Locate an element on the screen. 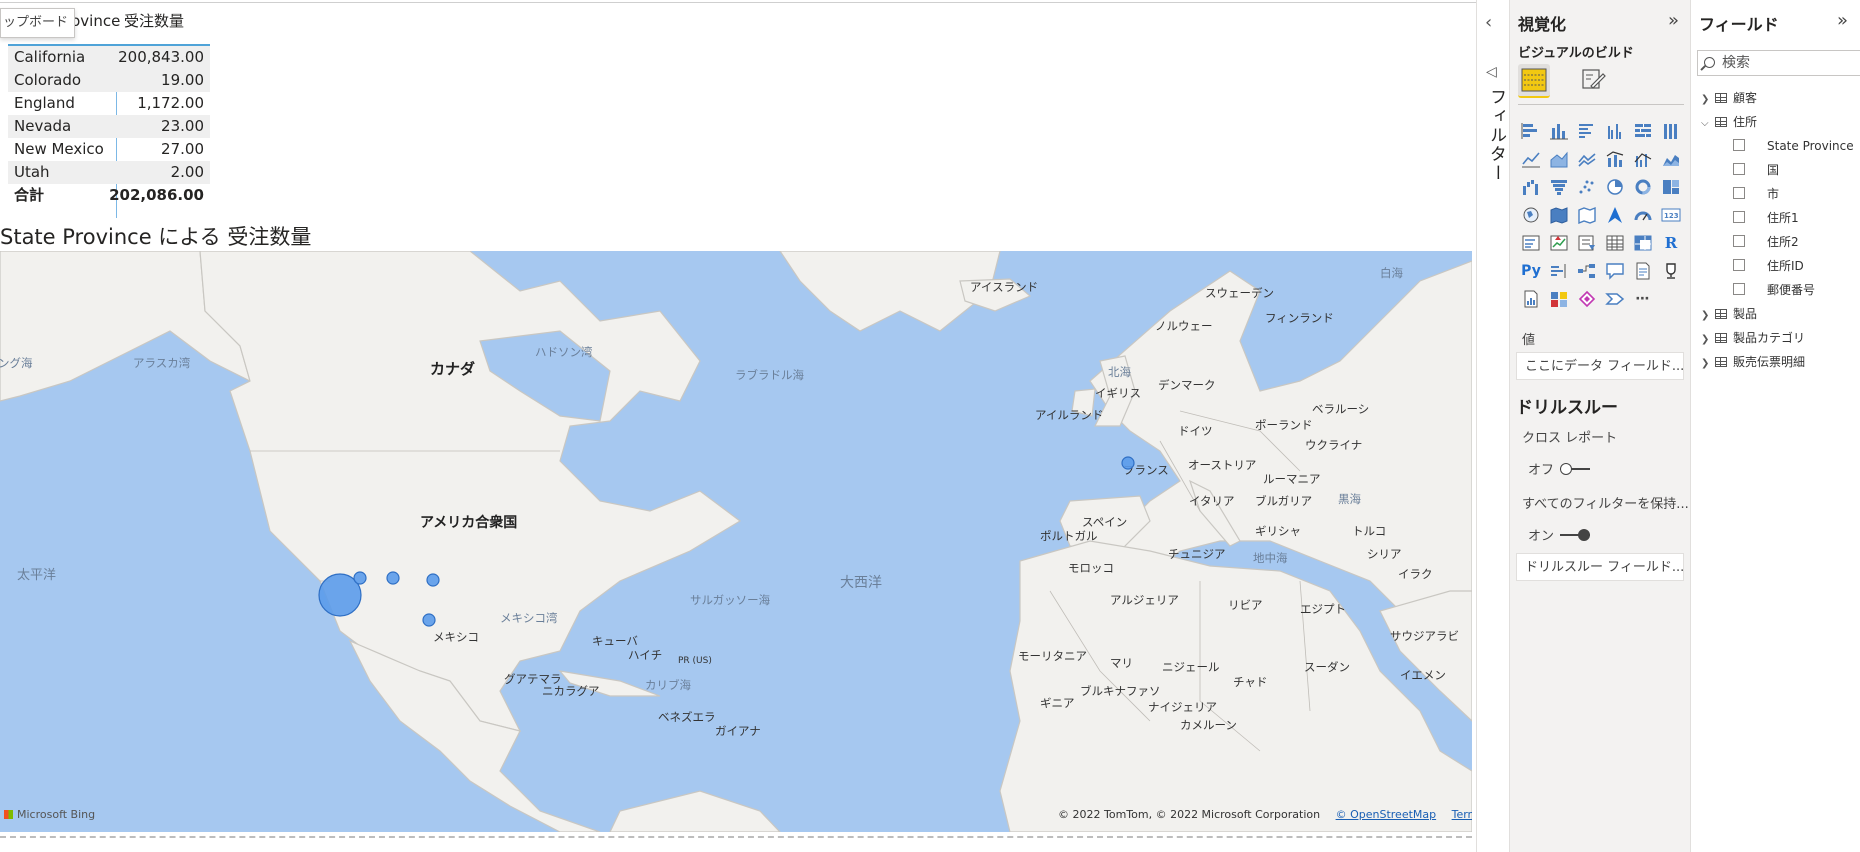  field-item: 国 is located at coordinates (1756, 170).